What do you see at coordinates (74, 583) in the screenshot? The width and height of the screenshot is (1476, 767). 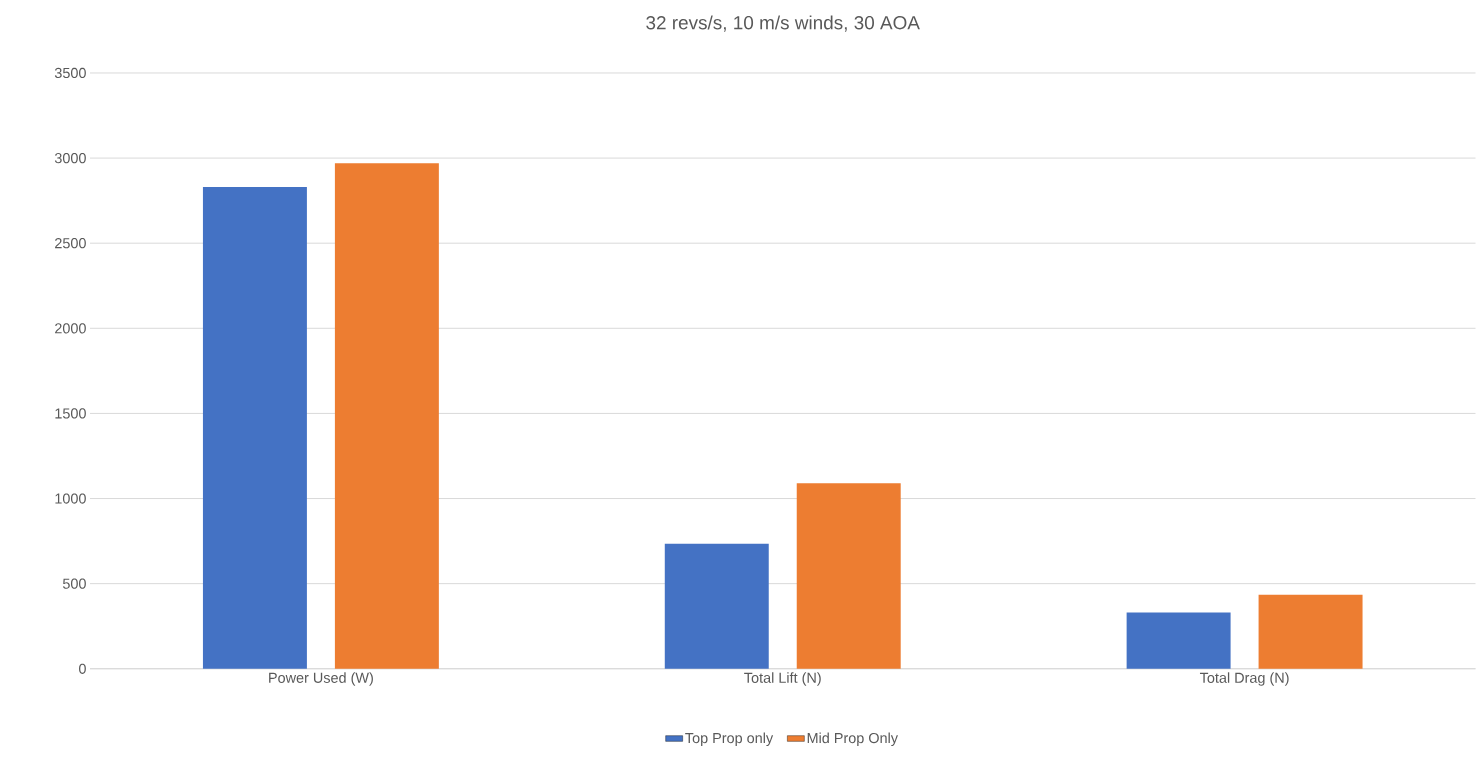 I see `y-tick-label: 500` at bounding box center [74, 583].